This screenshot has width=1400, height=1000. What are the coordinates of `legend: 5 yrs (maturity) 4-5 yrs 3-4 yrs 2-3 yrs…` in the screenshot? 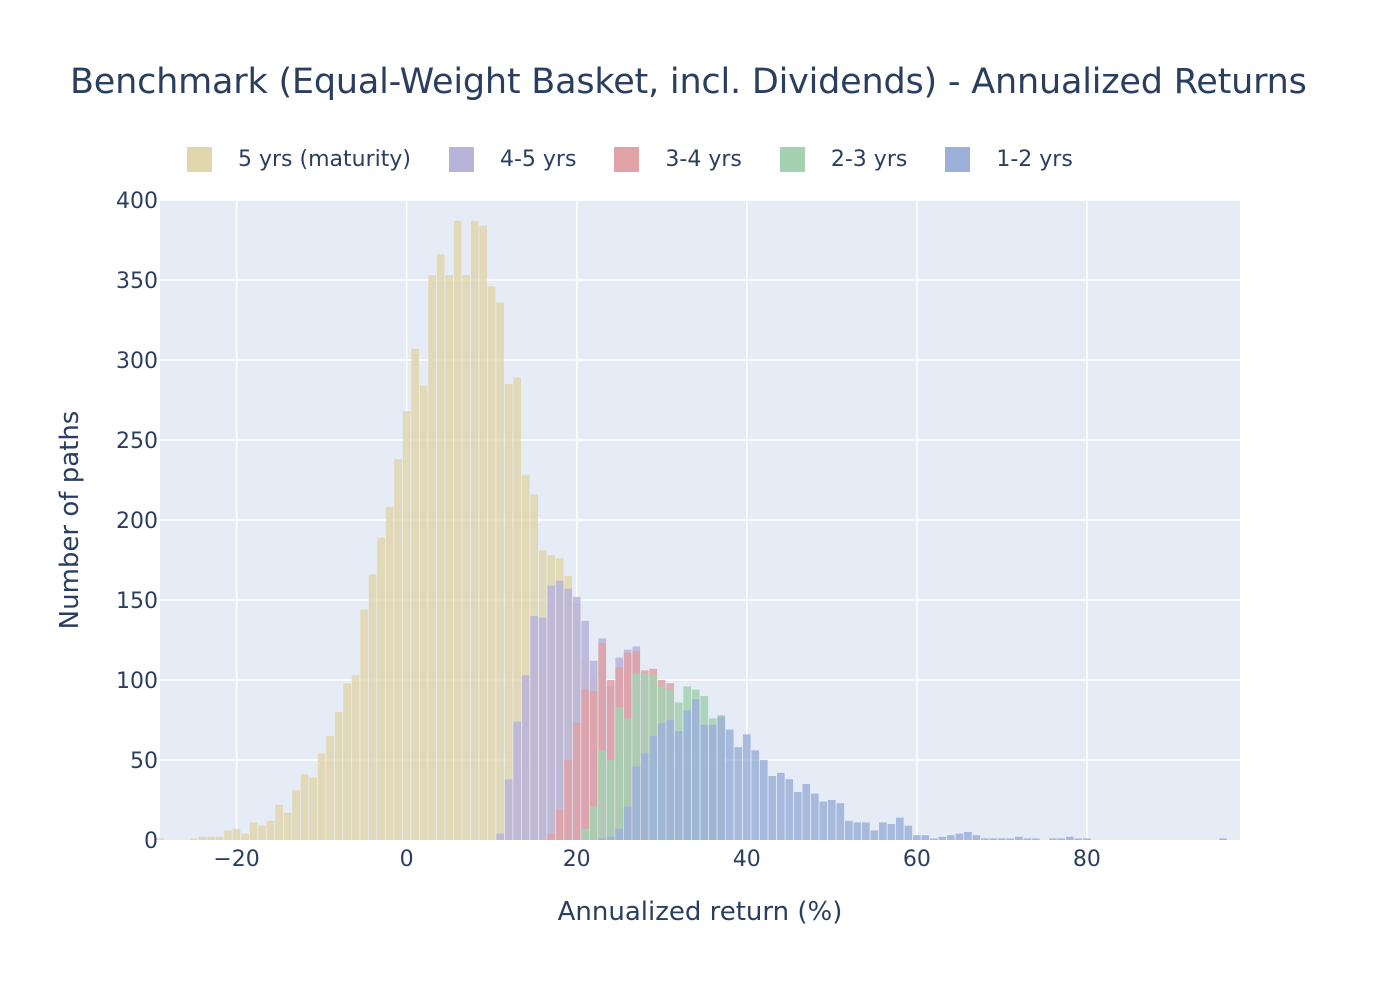 It's located at (649, 159).